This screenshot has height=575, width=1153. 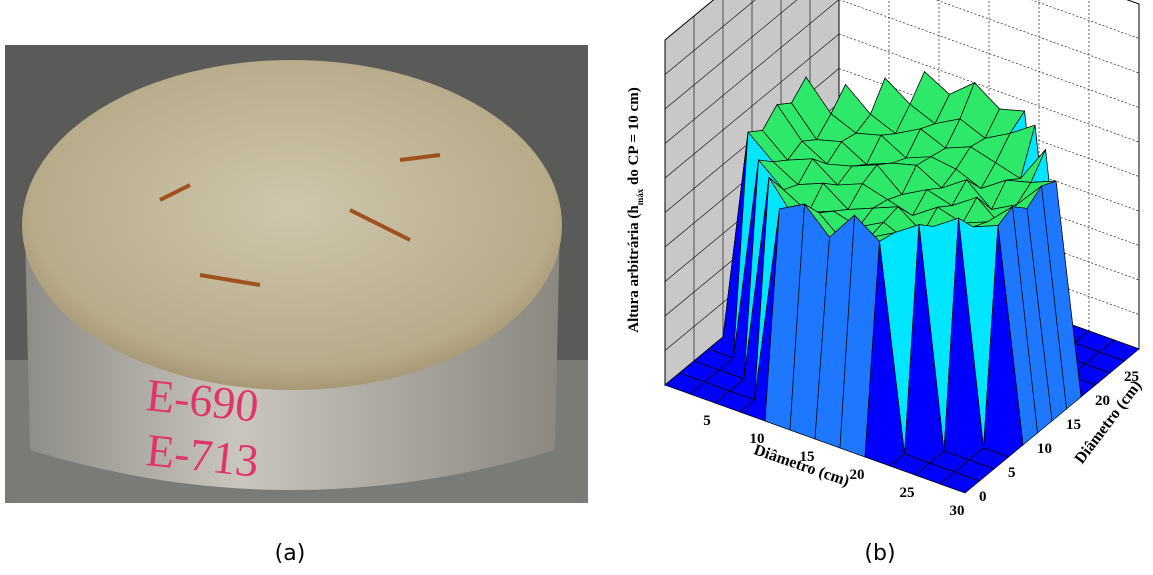 What do you see at coordinates (707, 421) in the screenshot?
I see `x-tick-label: 5` at bounding box center [707, 421].